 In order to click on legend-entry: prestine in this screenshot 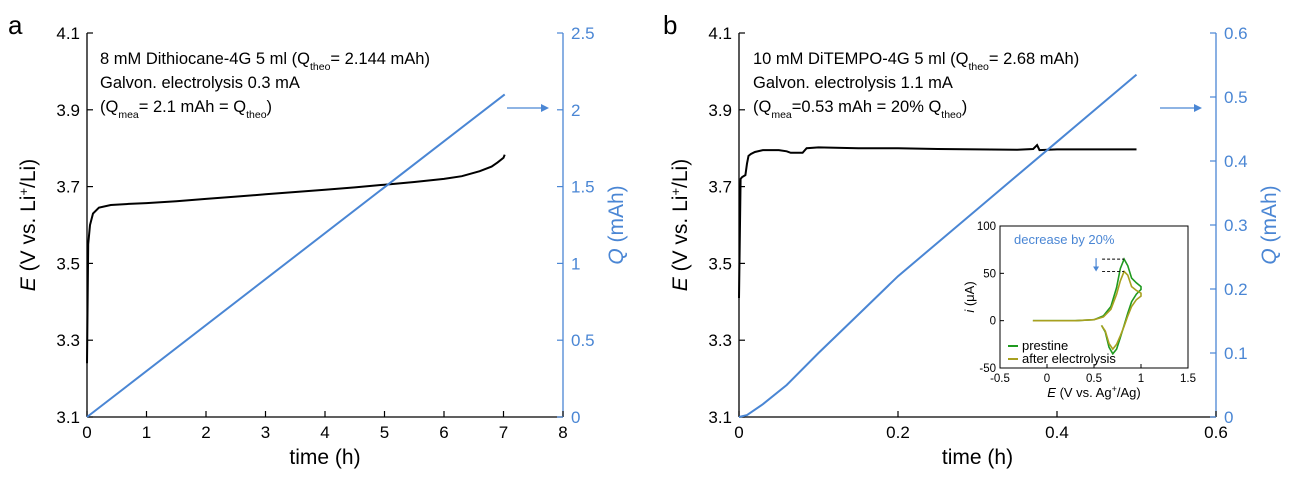, I will do `click(1045, 345)`.